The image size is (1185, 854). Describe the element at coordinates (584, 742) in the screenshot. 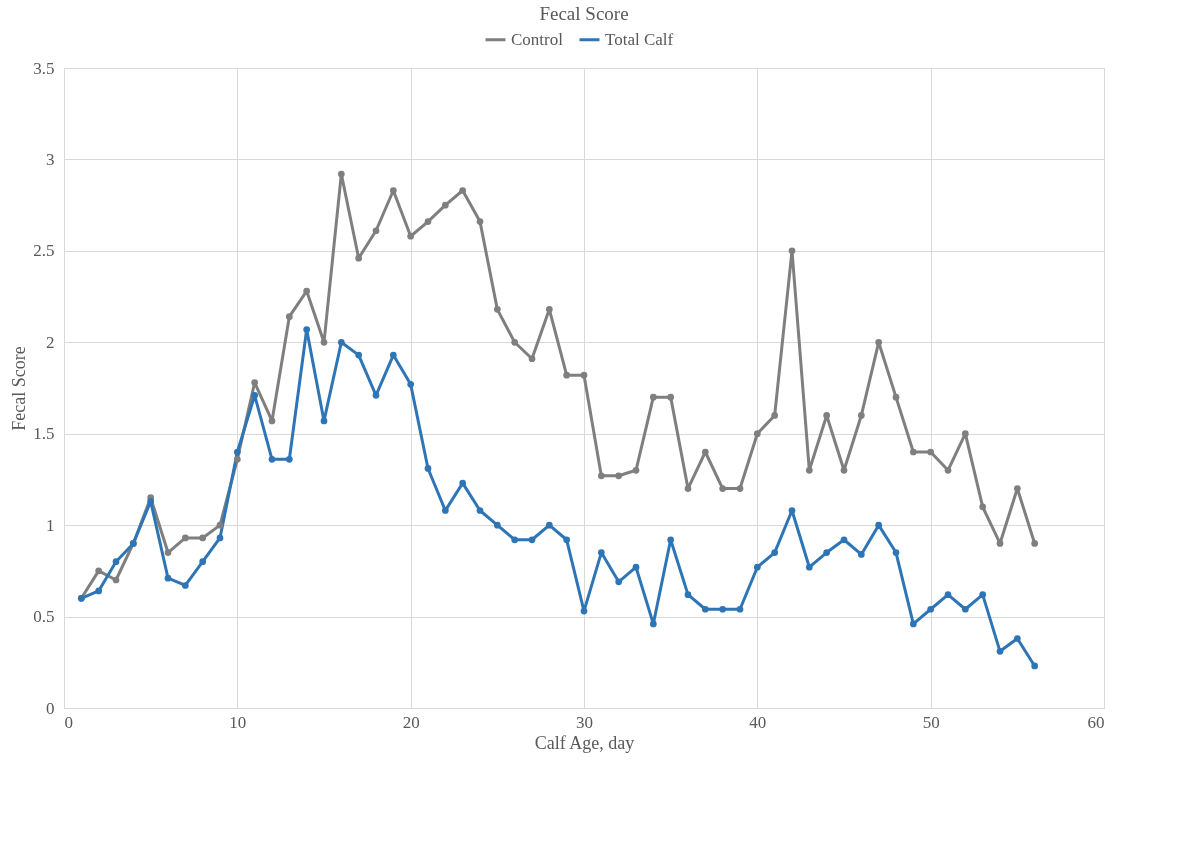

I see `x-axis-title: Calf Age, day` at that location.